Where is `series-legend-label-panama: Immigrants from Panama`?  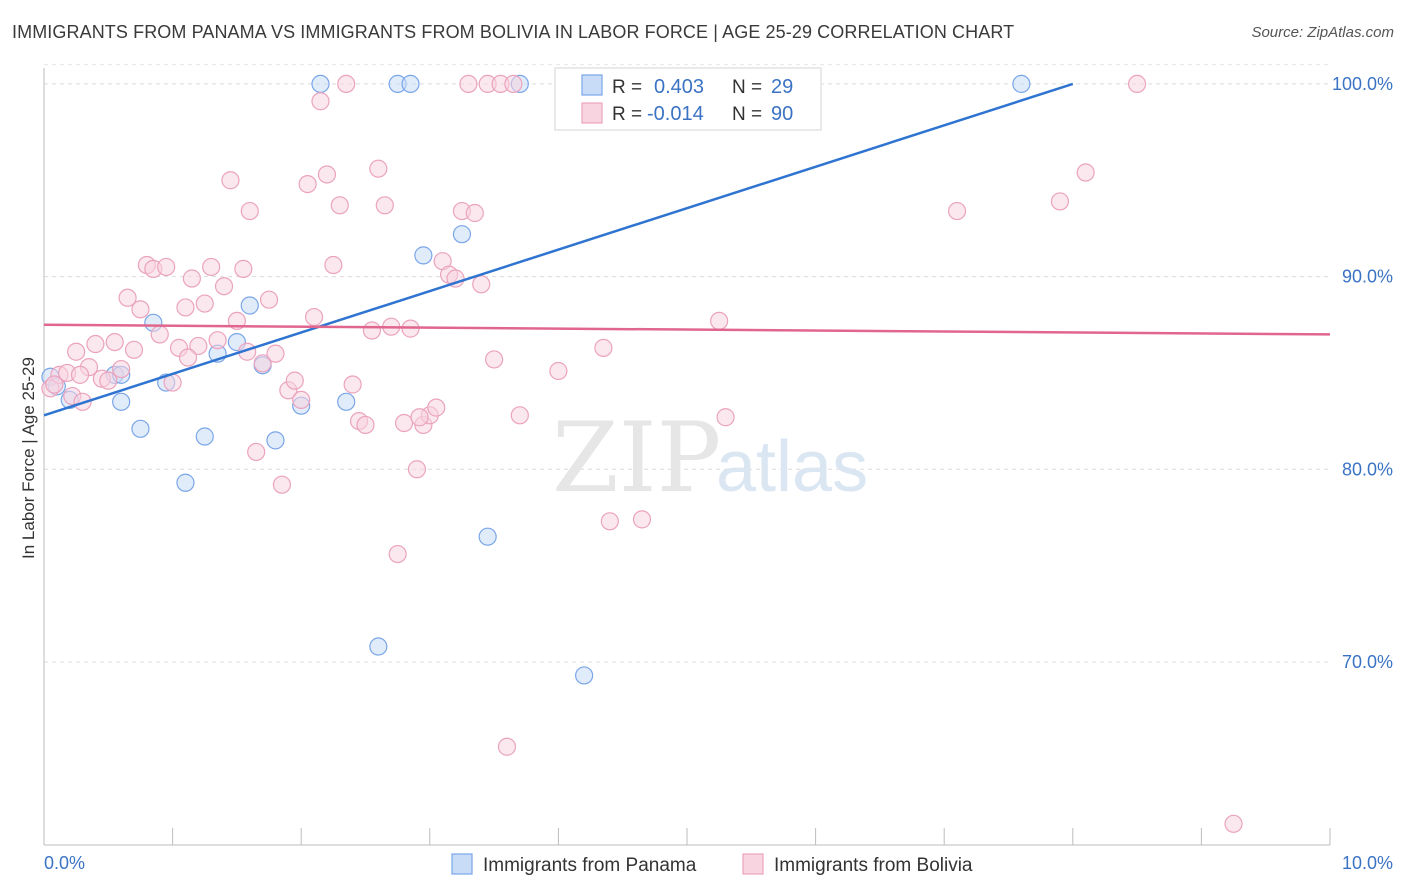
series-legend-label-panama: Immigrants from Panama is located at coordinates (590, 865).